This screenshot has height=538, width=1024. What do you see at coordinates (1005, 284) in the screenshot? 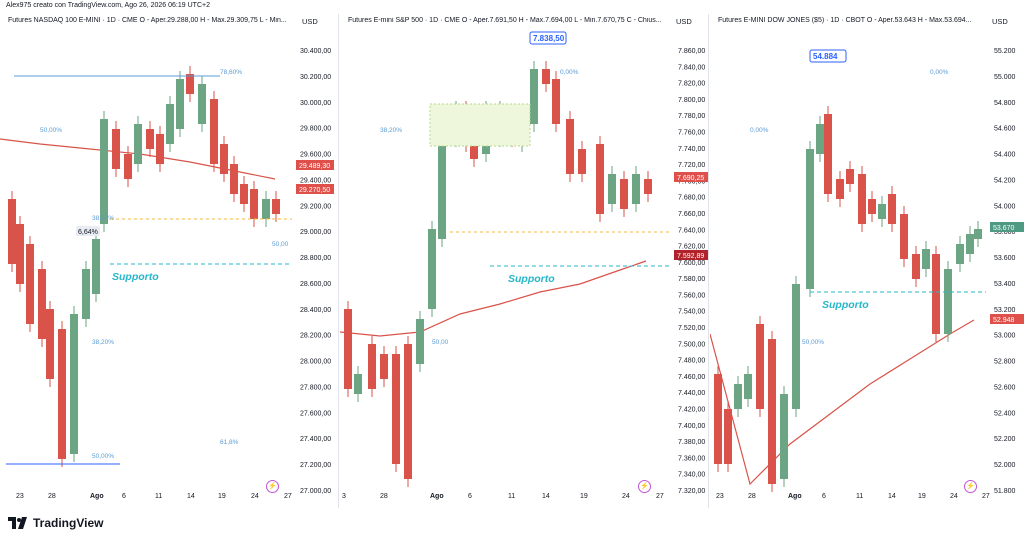
I see `price-tick-label: 53.400` at bounding box center [1005, 284].